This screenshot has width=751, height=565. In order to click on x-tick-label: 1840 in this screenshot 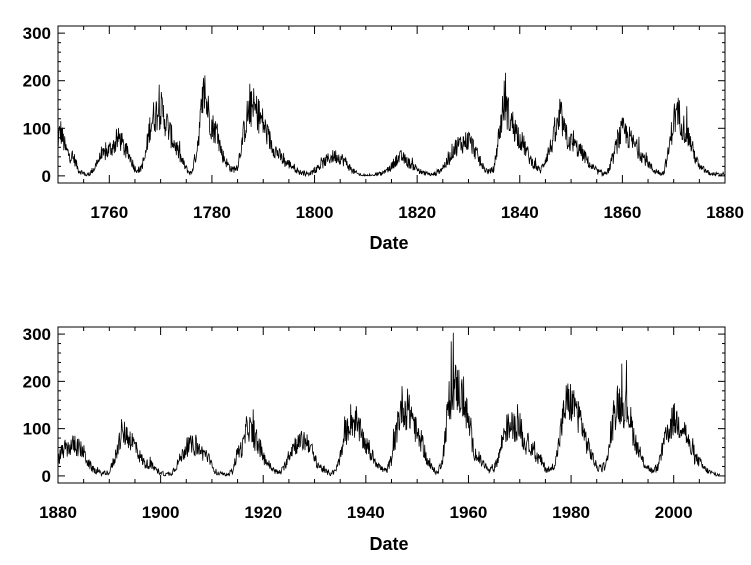, I will do `click(520, 212)`.